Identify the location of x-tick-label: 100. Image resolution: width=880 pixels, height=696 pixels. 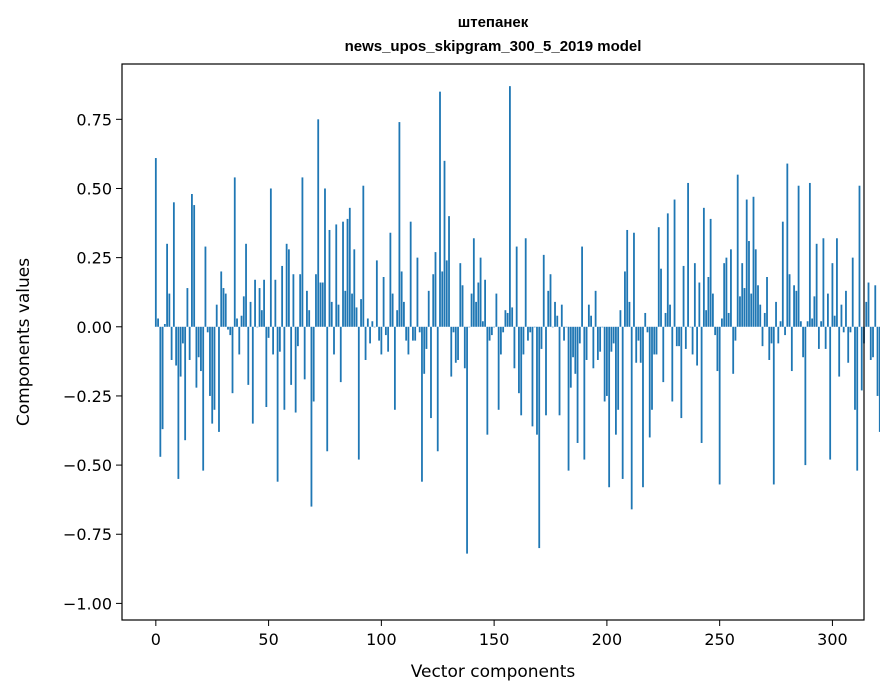
(381, 639).